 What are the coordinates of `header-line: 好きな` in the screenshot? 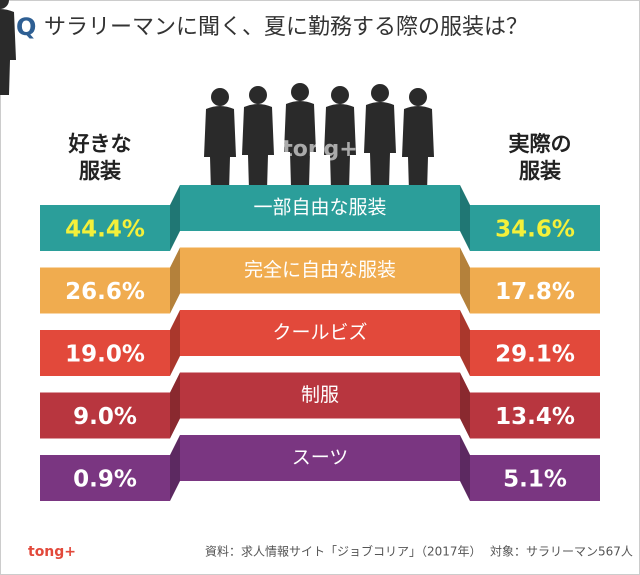 It's located at (100, 144).